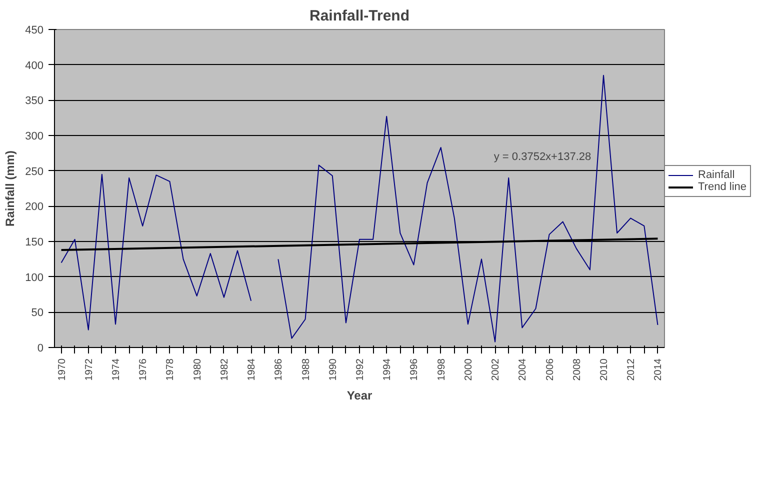  What do you see at coordinates (89, 369) in the screenshot?
I see `x-tick-label: 1972` at bounding box center [89, 369].